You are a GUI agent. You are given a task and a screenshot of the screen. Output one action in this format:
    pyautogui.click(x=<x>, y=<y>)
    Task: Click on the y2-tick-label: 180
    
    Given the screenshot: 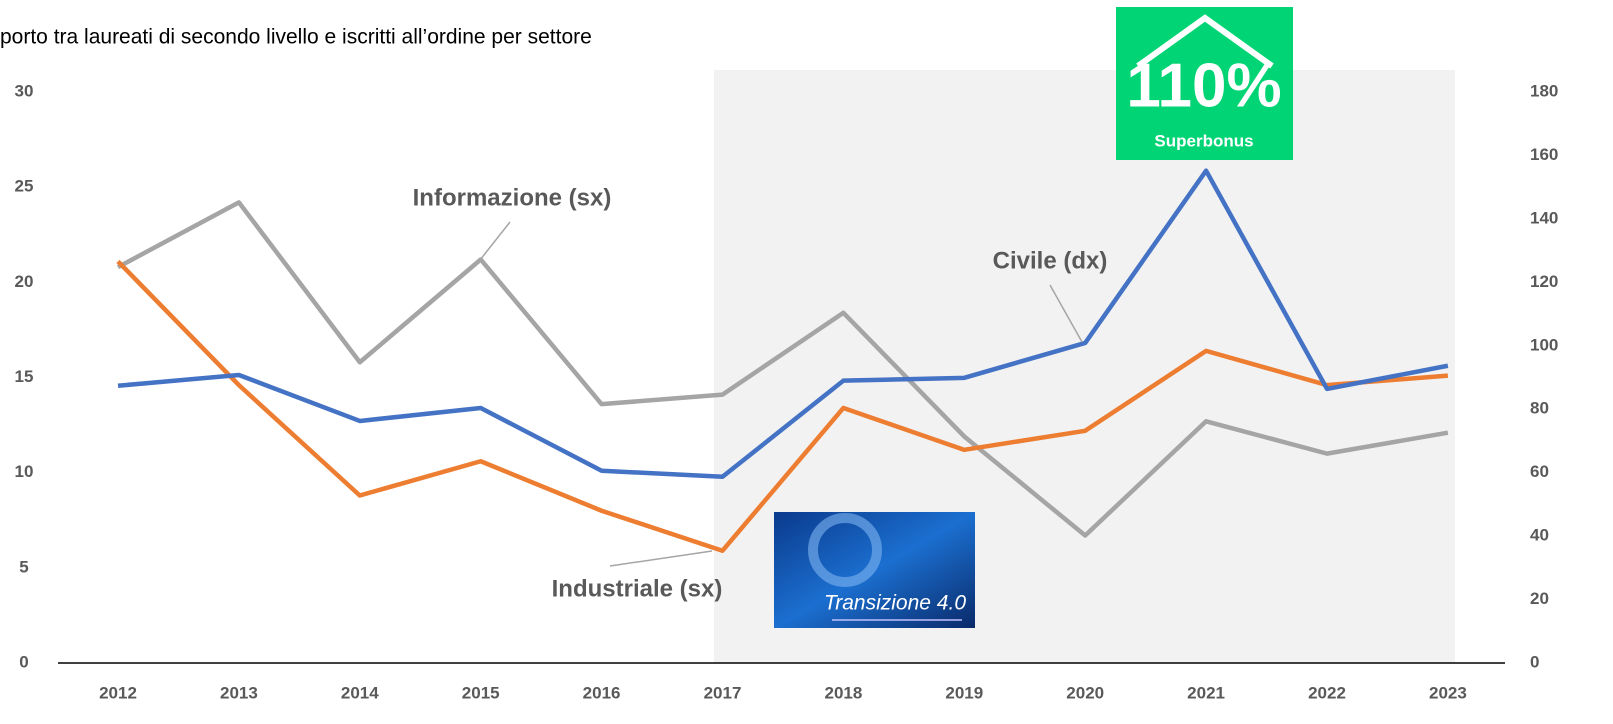 What is the action you would take?
    pyautogui.click(x=1544, y=90)
    